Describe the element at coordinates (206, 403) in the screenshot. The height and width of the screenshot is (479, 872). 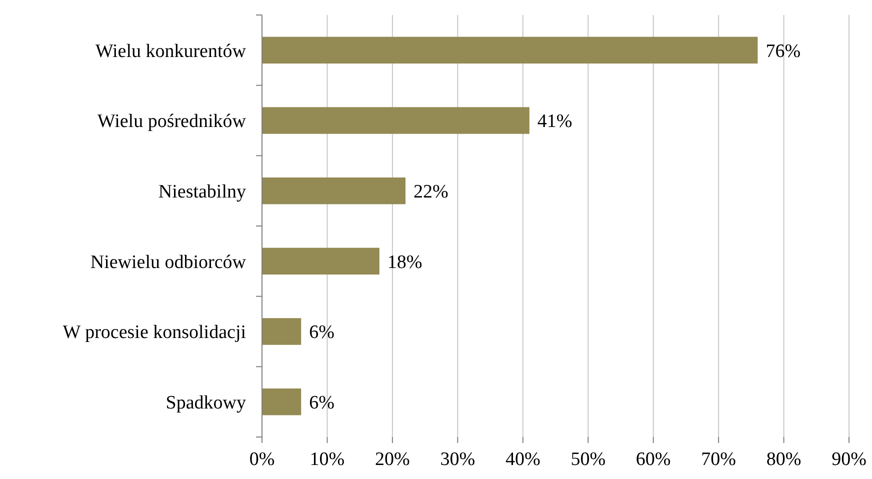
I see `y-tick-label: Spadkowy` at that location.